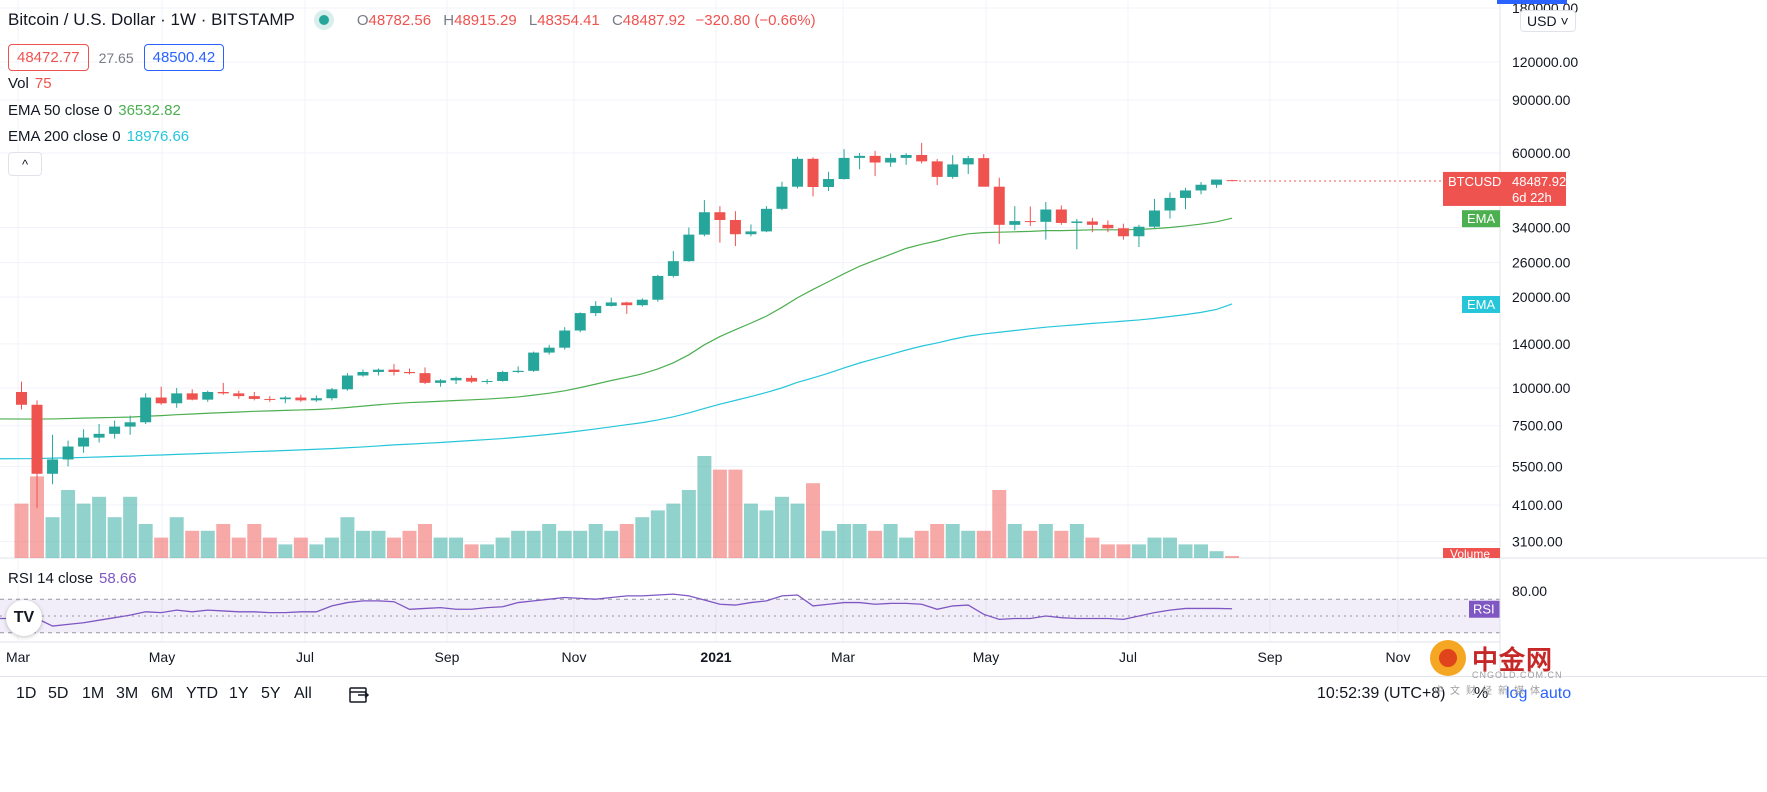 Image resolution: width=1767 pixels, height=792 pixels. What do you see at coordinates (58, 693) in the screenshot?
I see `timeframe-5d: 5D` at bounding box center [58, 693].